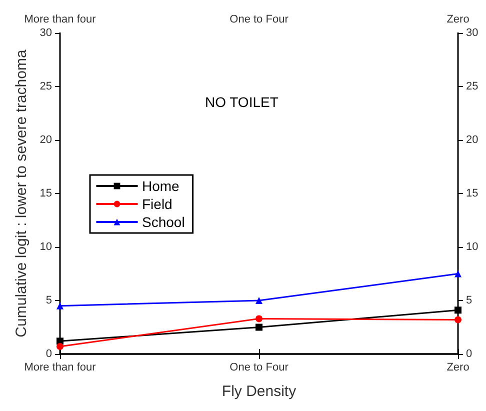 Image resolution: width=486 pixels, height=411 pixels. I want to click on y-tick-label: 30, so click(46, 33).